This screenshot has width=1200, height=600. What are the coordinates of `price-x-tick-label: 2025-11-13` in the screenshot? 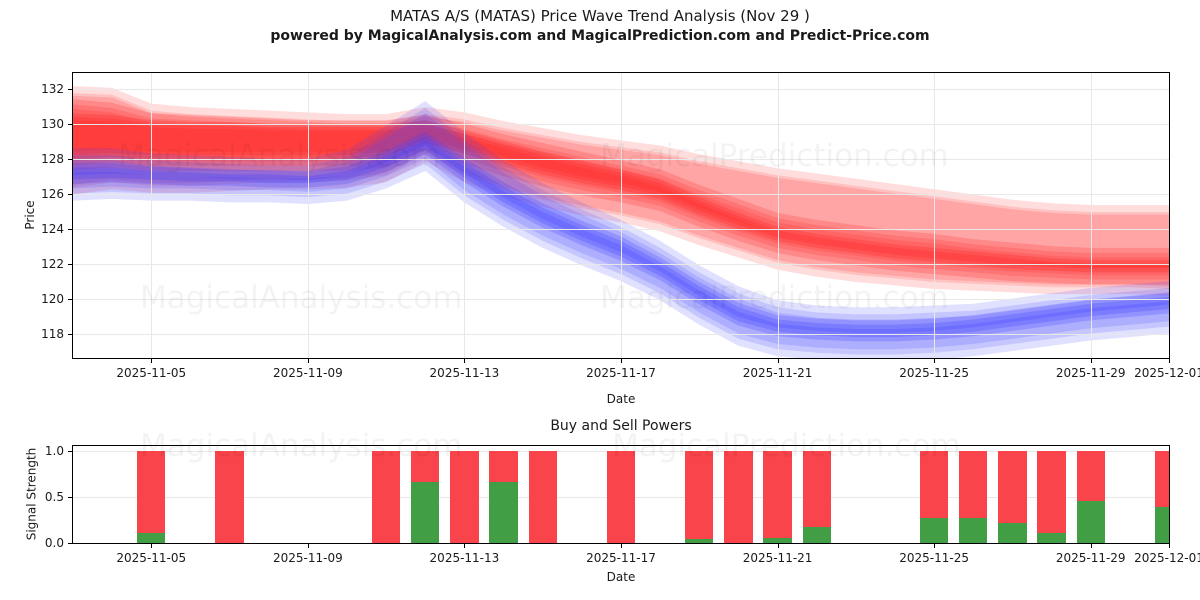 It's located at (464, 373).